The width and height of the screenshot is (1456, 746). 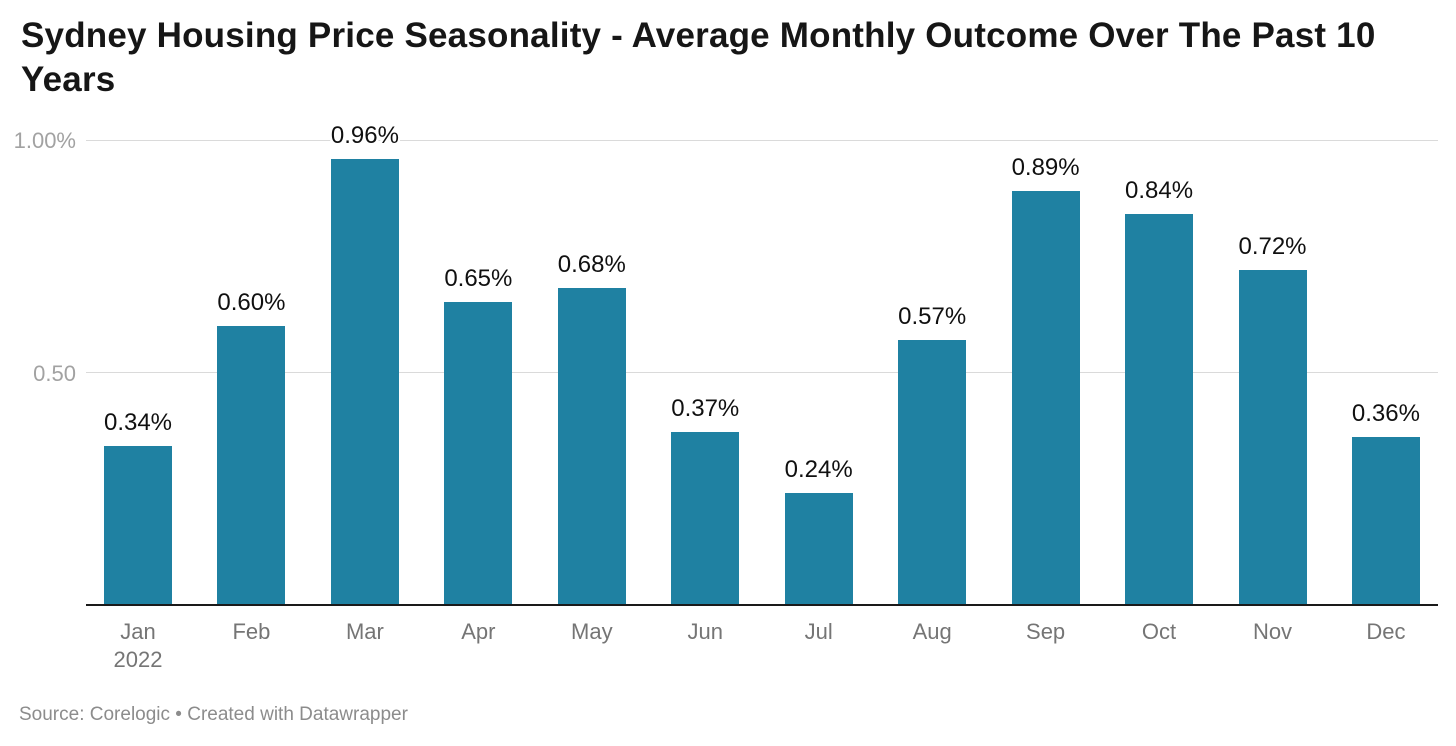 I want to click on y-axis-tick-label-top: 1.00%, so click(x=44, y=140).